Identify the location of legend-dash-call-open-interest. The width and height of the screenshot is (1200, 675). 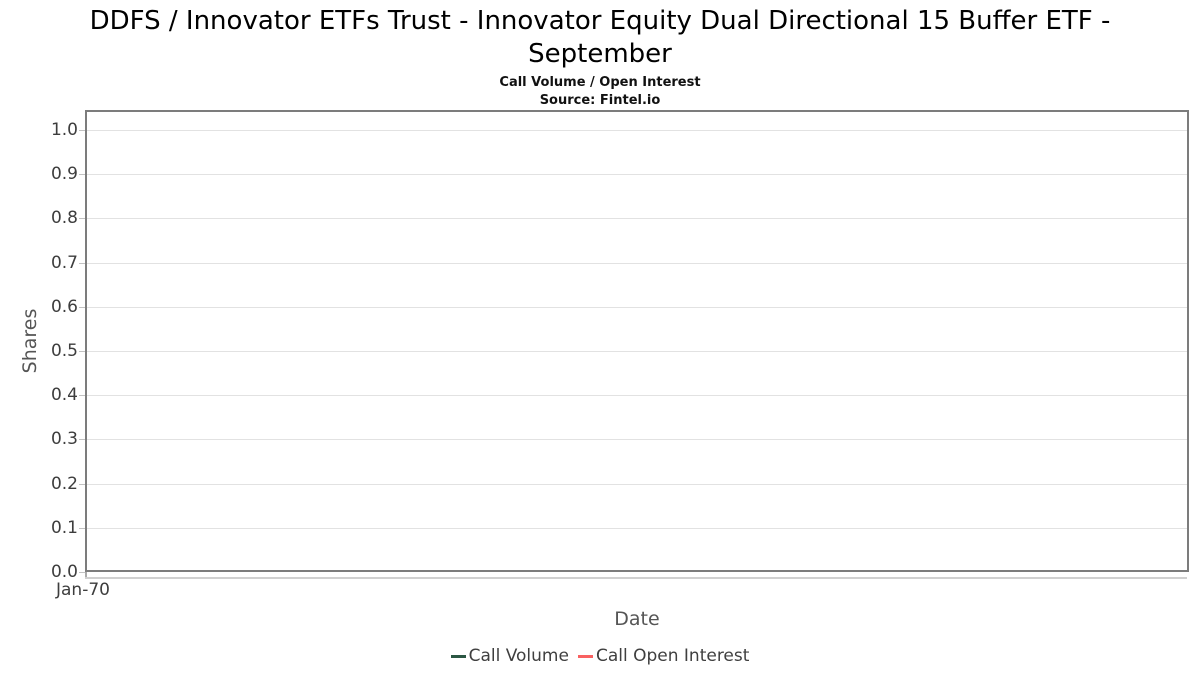
(585, 656).